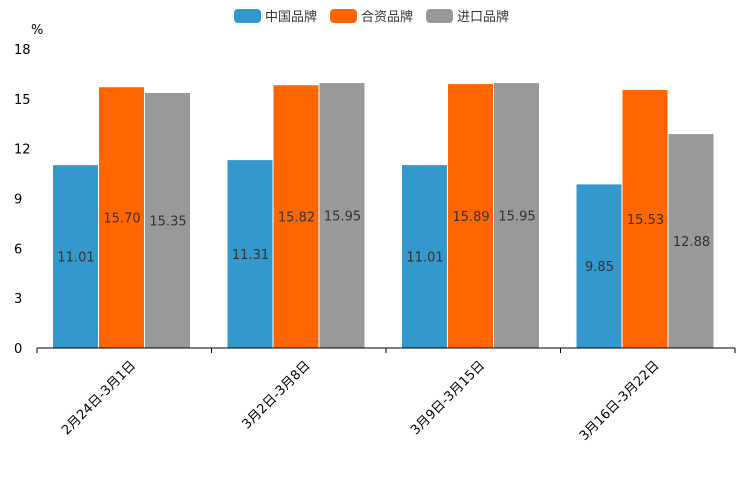 The image size is (744, 496). I want to click on data-label: 11.31, so click(250, 255).